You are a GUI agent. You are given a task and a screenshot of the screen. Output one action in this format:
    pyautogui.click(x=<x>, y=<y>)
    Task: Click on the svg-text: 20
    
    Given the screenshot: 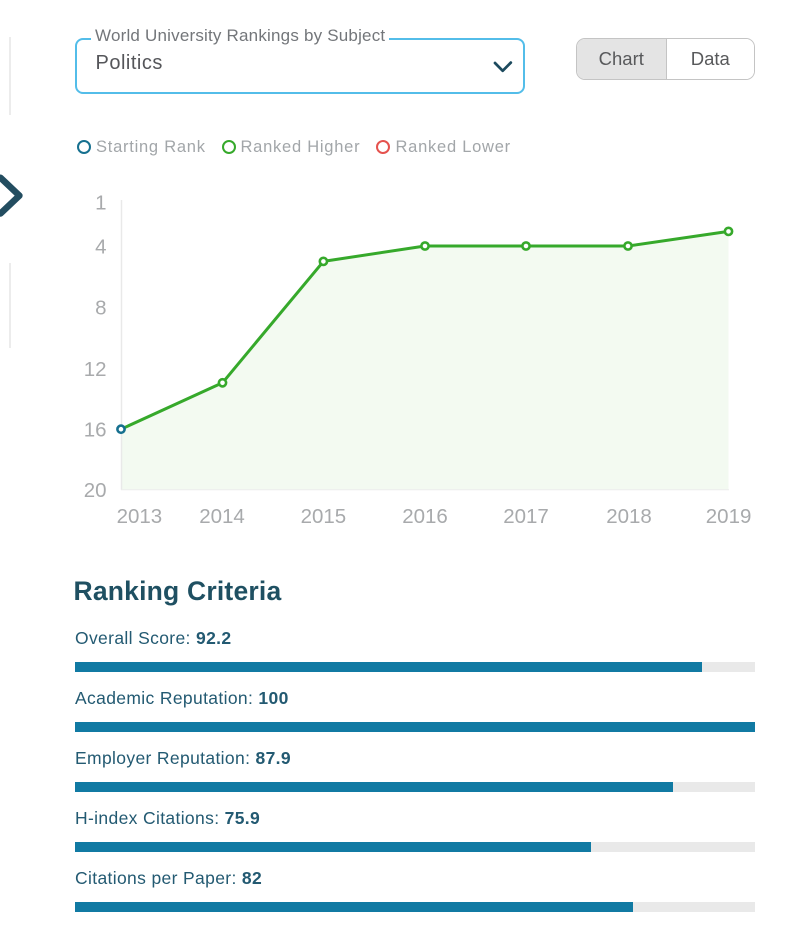 What is the action you would take?
    pyautogui.click(x=95, y=490)
    